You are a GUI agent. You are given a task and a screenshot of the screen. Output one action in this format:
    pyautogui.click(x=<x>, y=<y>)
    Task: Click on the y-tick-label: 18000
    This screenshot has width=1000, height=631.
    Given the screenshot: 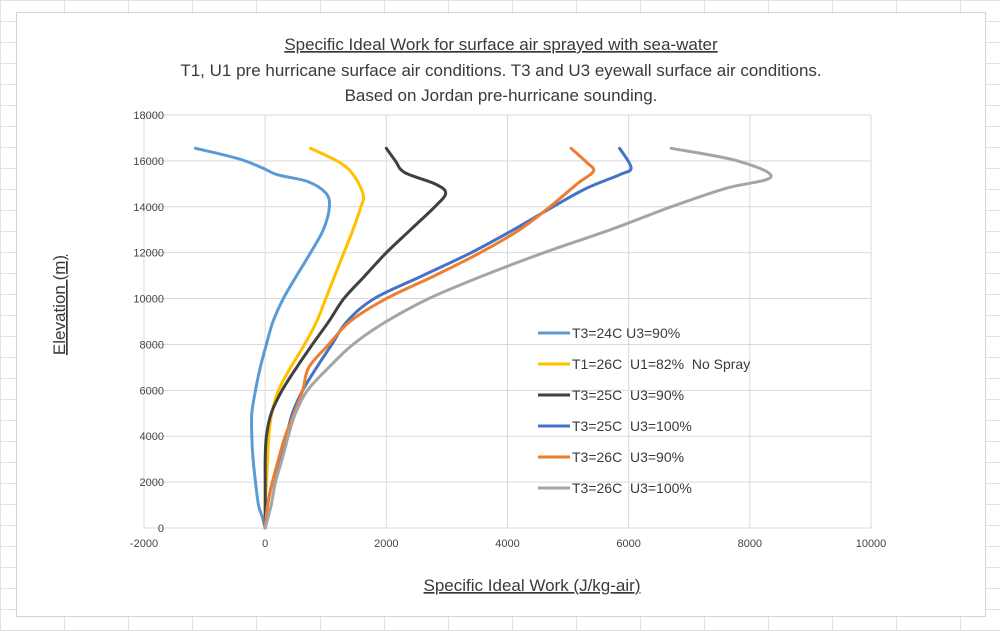 What is the action you would take?
    pyautogui.click(x=148, y=116)
    